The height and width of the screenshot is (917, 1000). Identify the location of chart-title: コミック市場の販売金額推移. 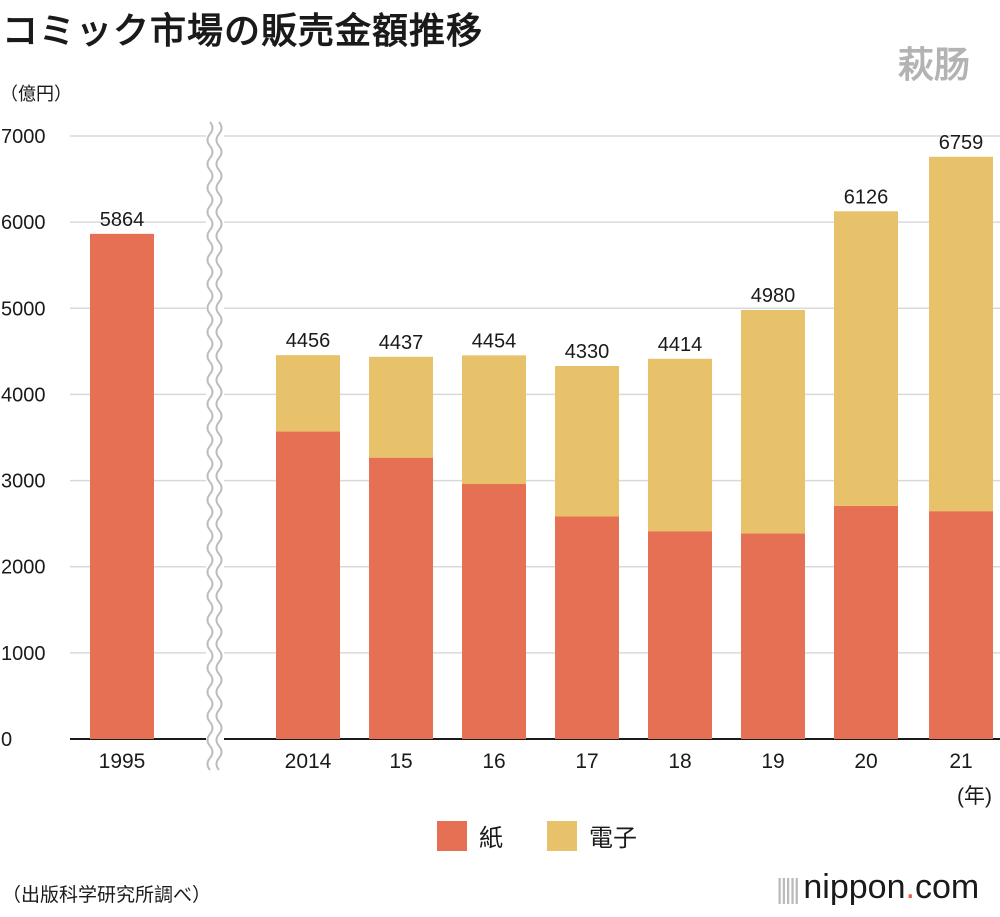
(243, 31).